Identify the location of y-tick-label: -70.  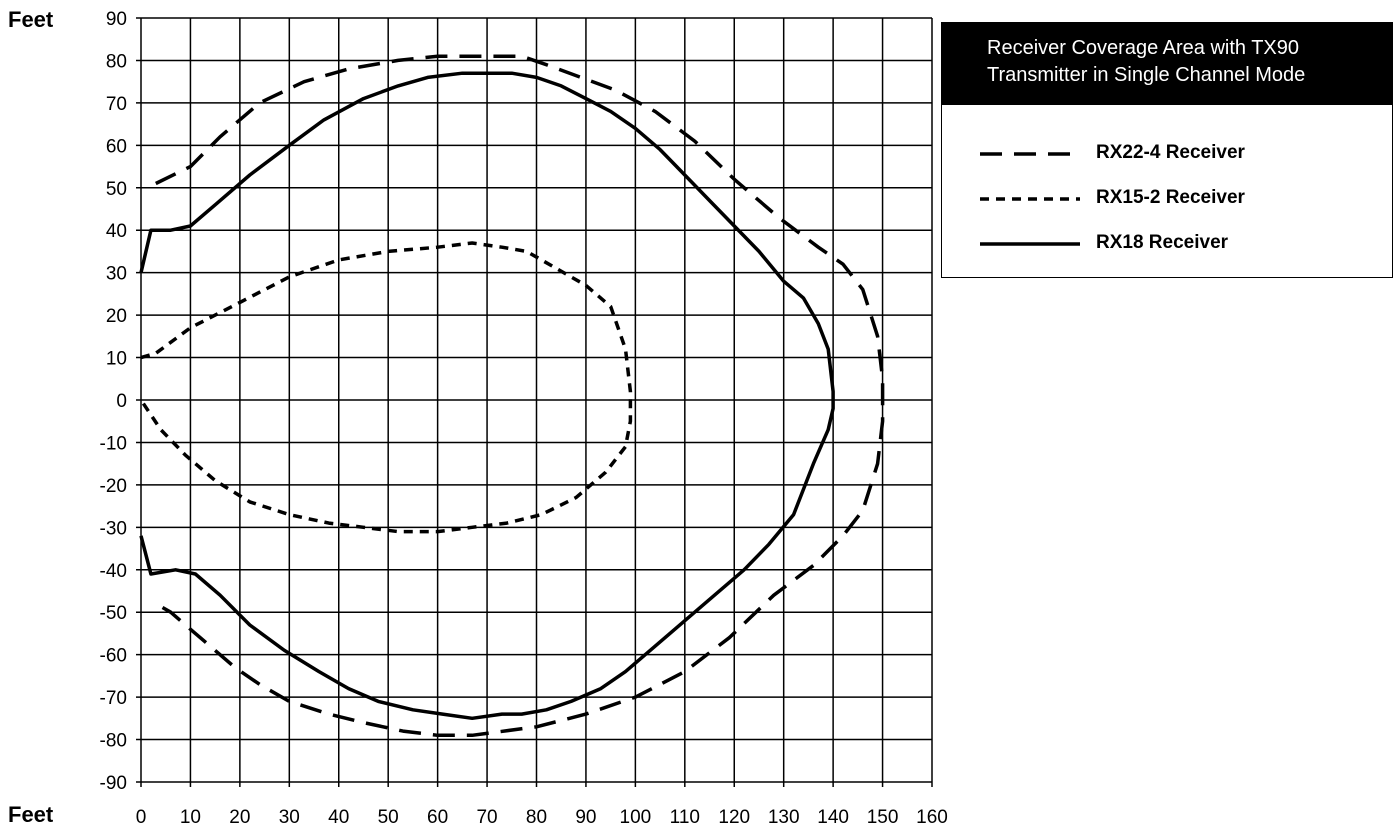
(113, 698).